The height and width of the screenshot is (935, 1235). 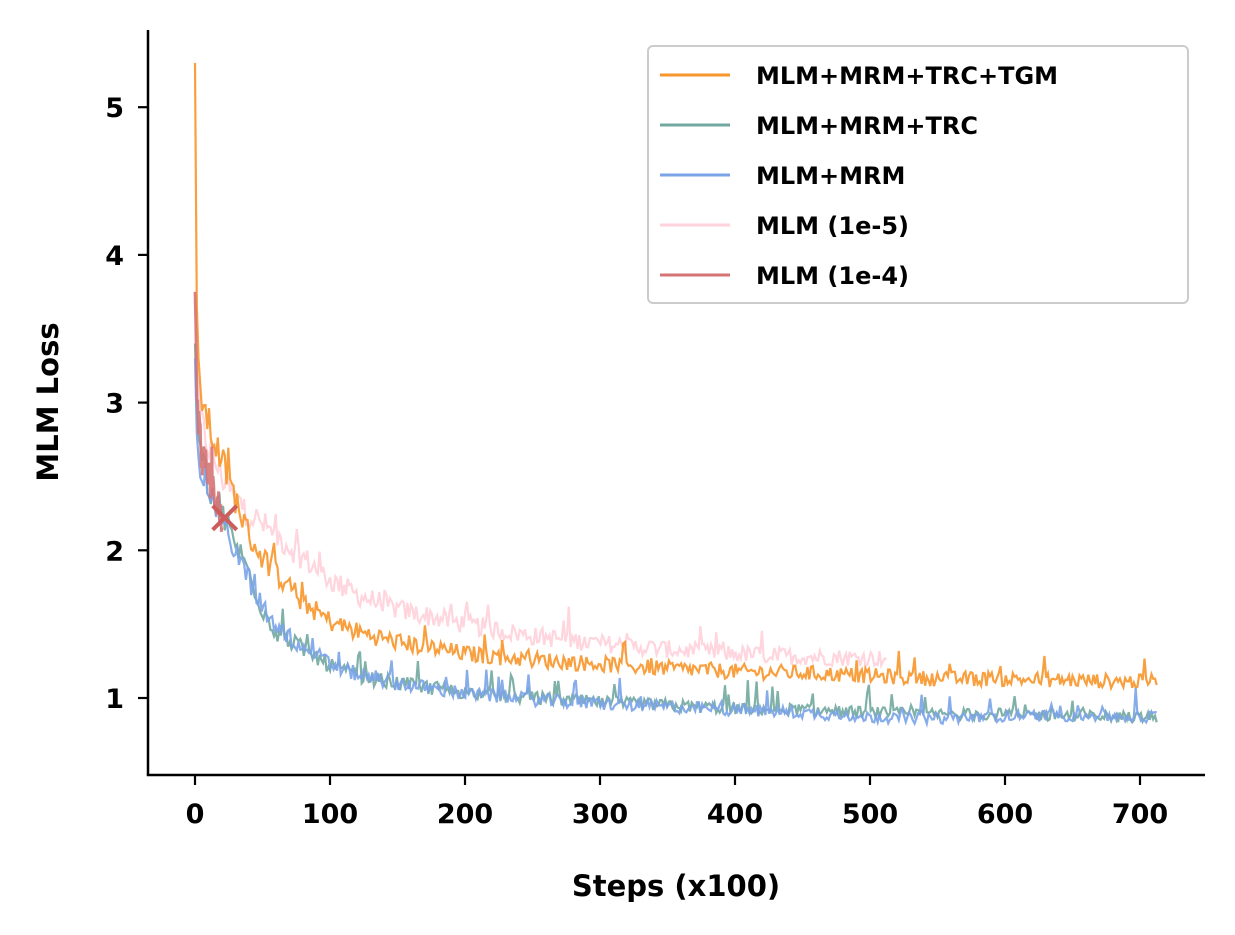 What do you see at coordinates (676, 886) in the screenshot?
I see `x-axis-label: Steps (x100)` at bounding box center [676, 886].